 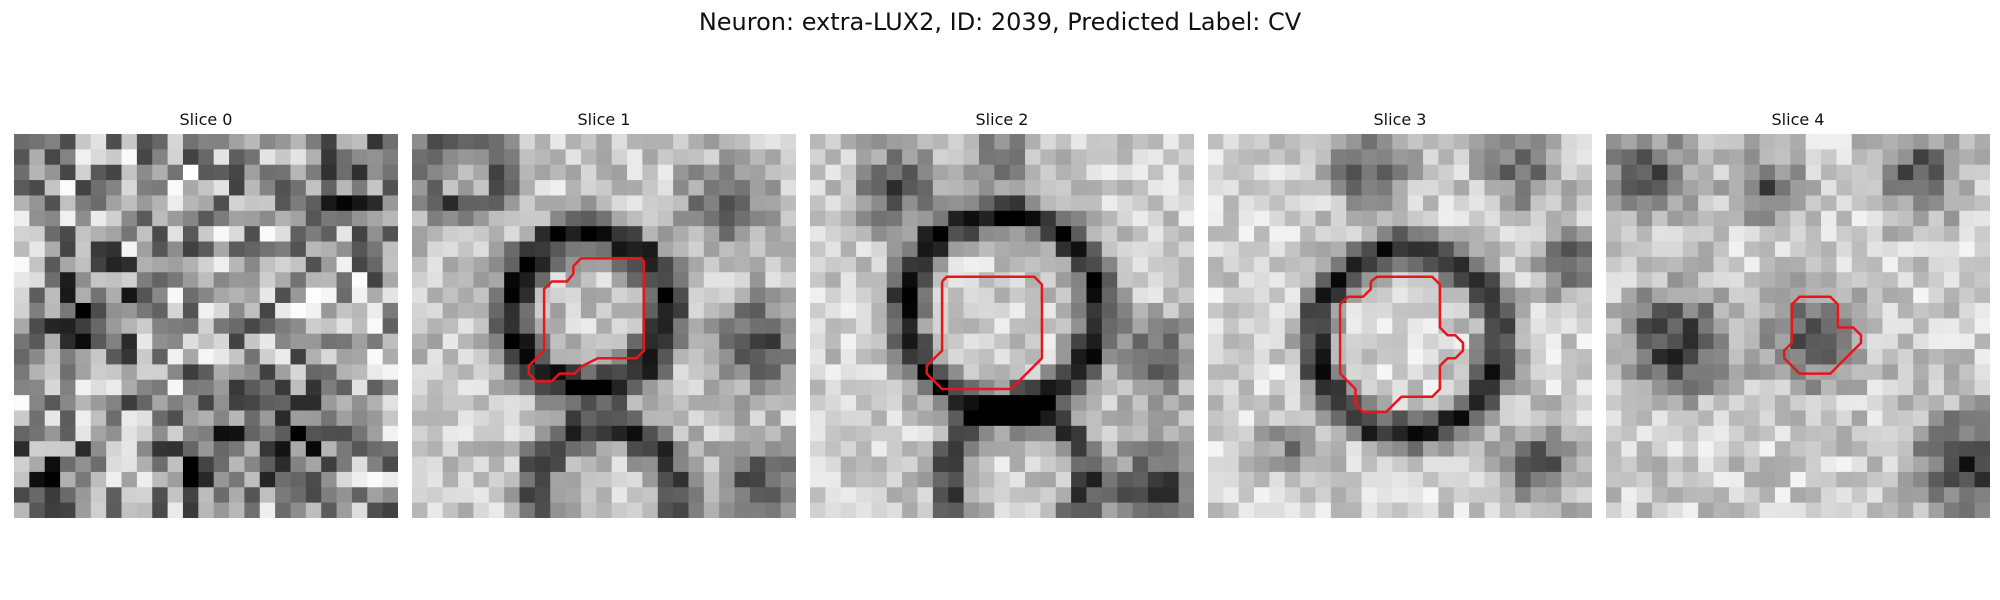 What do you see at coordinates (1401, 344) in the screenshot?
I see `segmentation-contour` at bounding box center [1401, 344].